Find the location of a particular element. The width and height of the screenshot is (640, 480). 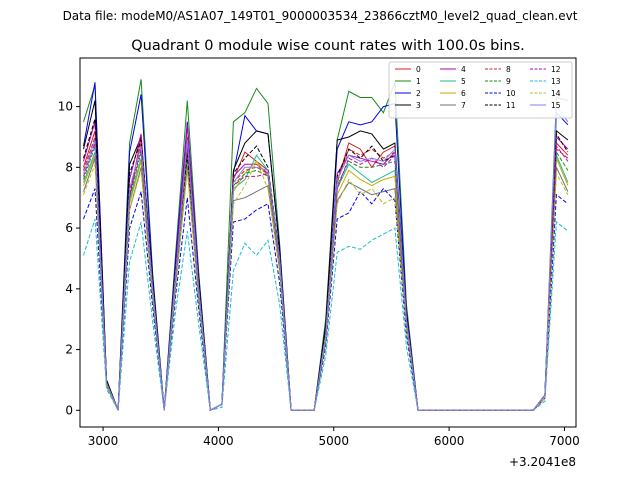

y-tick-label: 0 is located at coordinates (69, 410).